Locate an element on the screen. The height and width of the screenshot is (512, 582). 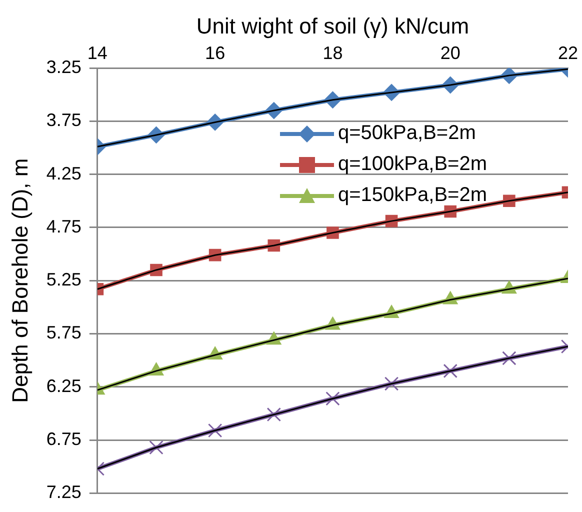
y-tick-label: 3.75 is located at coordinates (64, 120).